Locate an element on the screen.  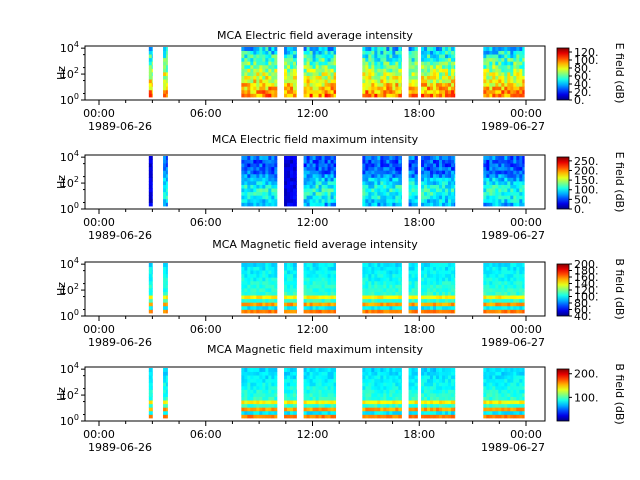
x-date-label-end: 1989-06-27 is located at coordinates (513, 342).